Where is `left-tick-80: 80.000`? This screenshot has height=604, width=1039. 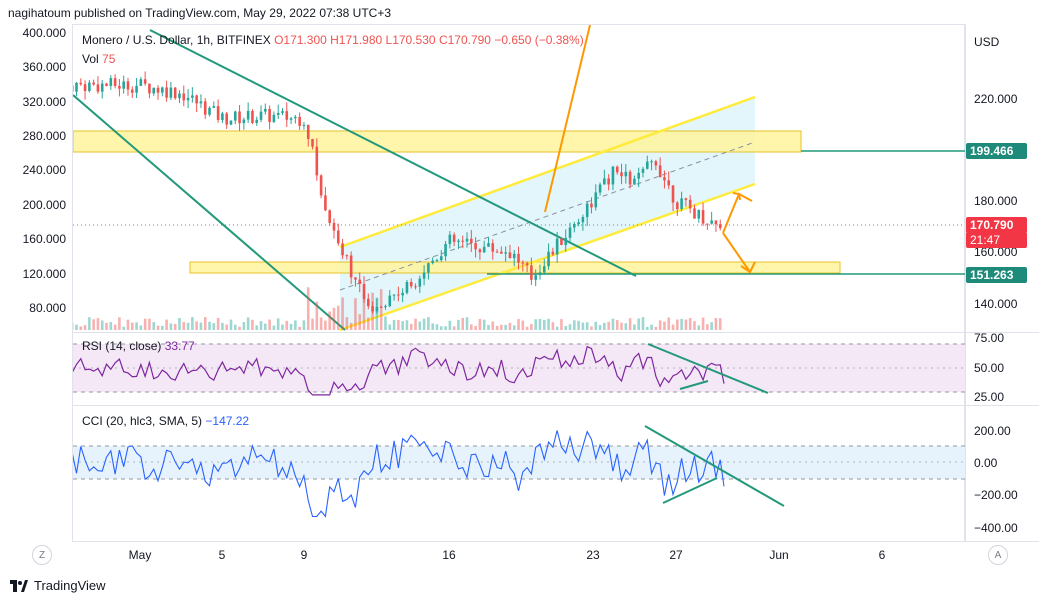
left-tick-80: 80.000 is located at coordinates (47, 308).